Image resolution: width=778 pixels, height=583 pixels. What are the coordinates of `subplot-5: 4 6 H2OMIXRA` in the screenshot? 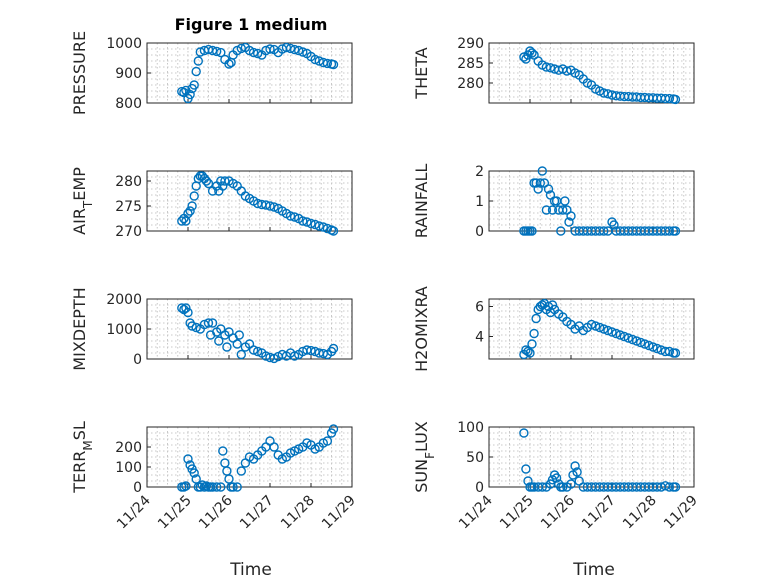 It's located at (553, 329).